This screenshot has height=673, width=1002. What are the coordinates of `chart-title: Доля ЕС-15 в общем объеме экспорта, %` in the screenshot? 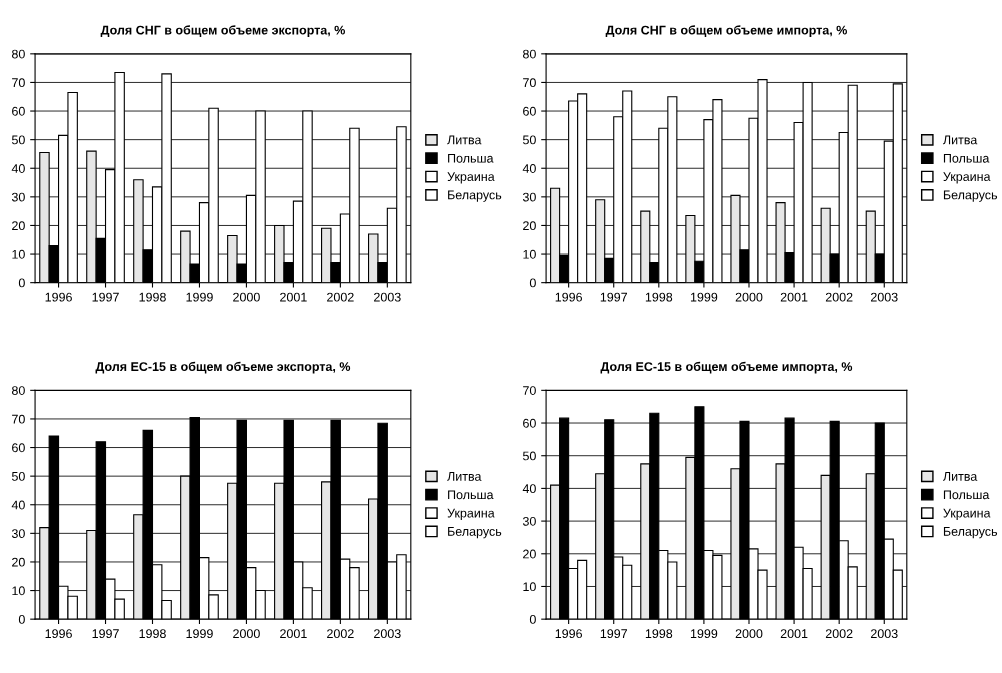 It's located at (223, 367).